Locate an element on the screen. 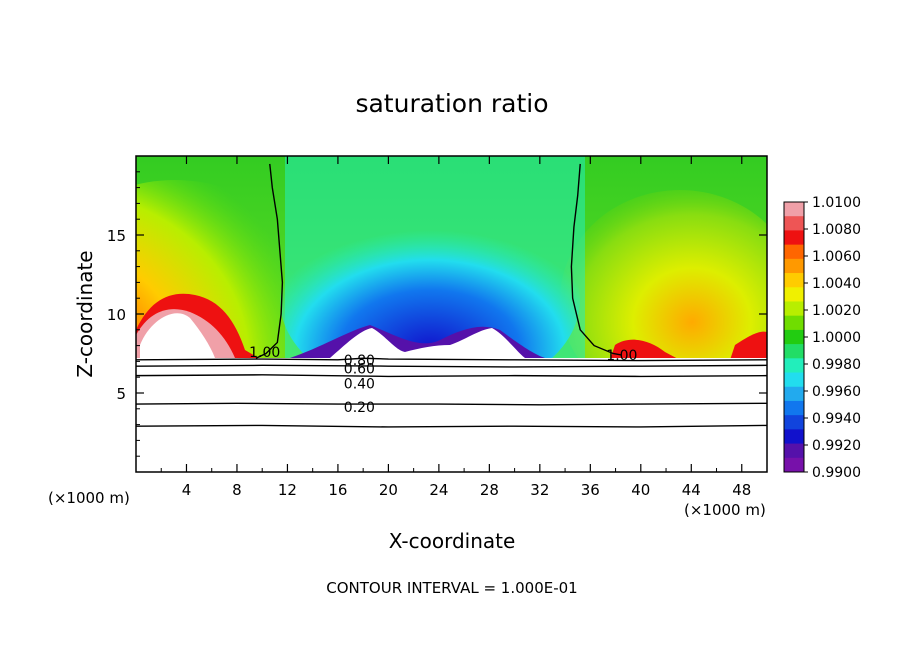 This screenshot has width=904, height=658. colorbar-label: 1.0080 is located at coordinates (836, 230).